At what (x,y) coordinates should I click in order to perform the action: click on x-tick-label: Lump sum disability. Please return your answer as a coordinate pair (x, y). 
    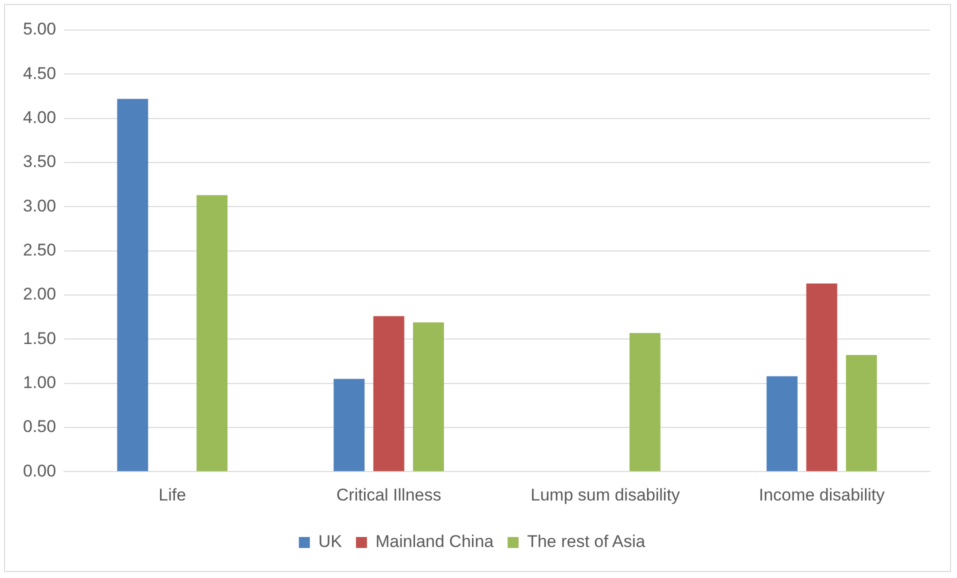
    Looking at the image, I should click on (605, 494).